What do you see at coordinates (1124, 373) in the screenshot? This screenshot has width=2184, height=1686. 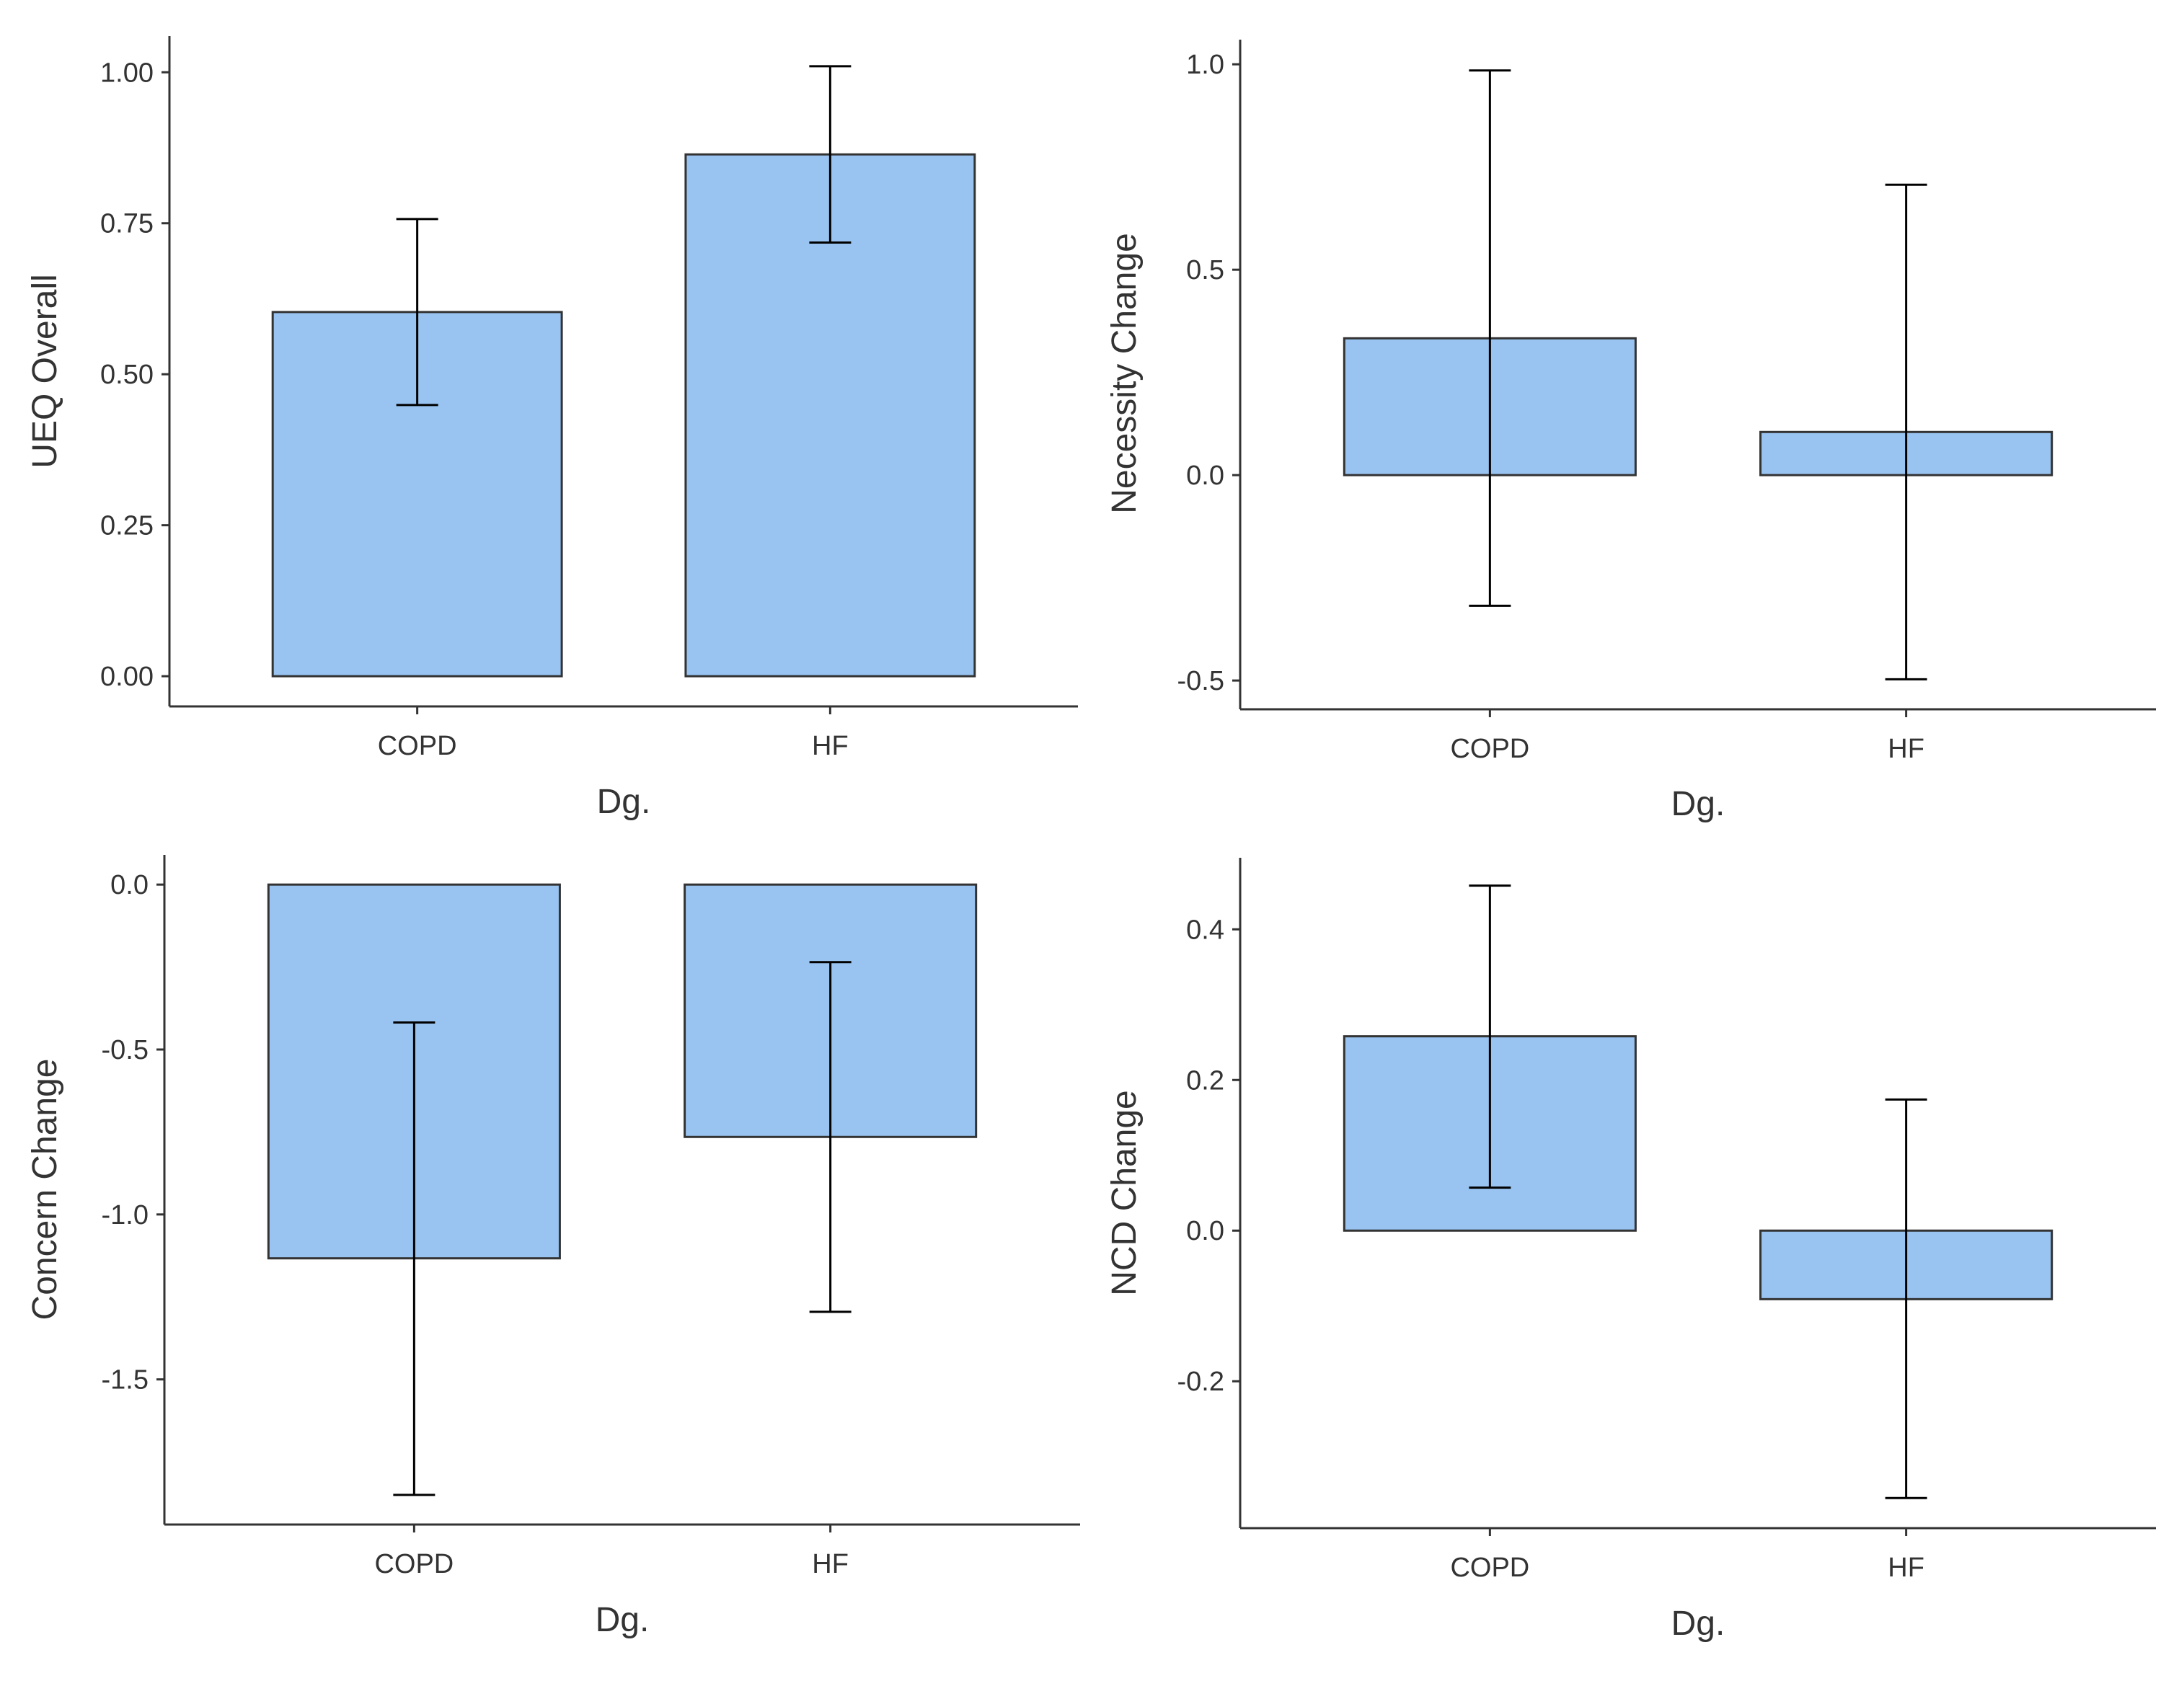 I see `y-axis-title: Necessity Change` at bounding box center [1124, 373].